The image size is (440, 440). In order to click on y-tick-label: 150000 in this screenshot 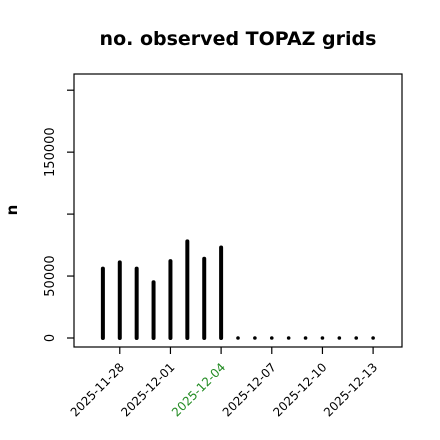, I will do `click(50, 152)`.